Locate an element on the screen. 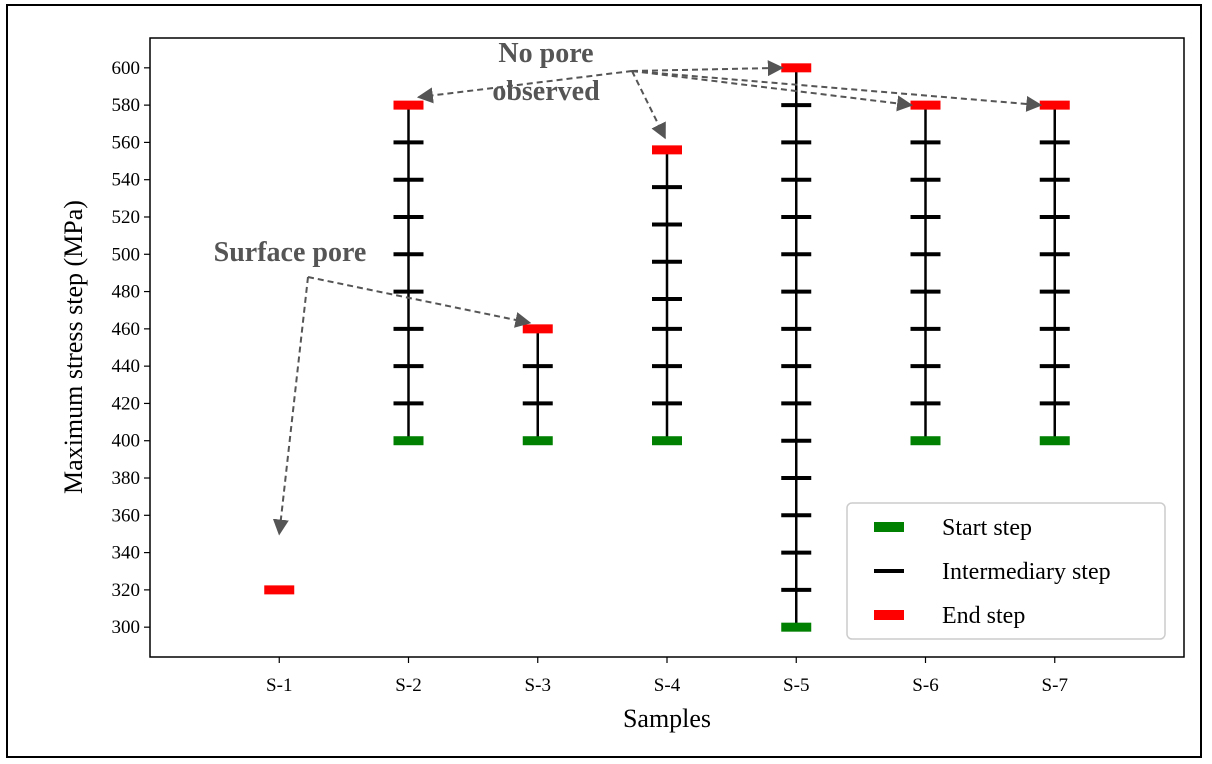 Image resolution: width=1212 pixels, height=764 pixels. x-axis: S-1 S-2 S-3 S-4 S-5 S-6 S-7 is located at coordinates (667, 676).